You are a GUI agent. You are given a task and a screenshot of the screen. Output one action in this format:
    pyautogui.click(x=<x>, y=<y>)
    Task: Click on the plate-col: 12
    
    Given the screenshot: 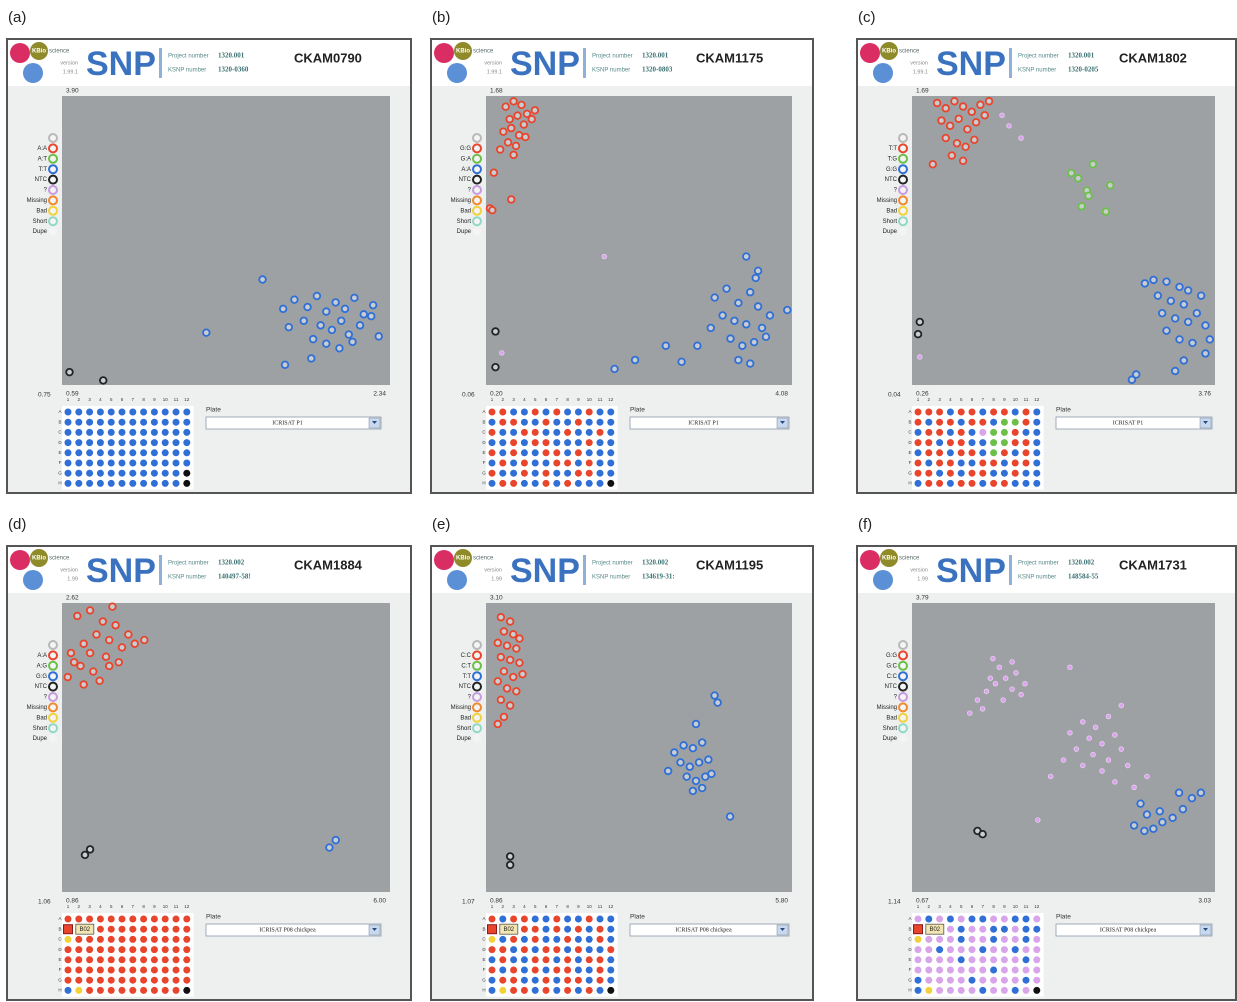 What is the action you would take?
    pyautogui.click(x=187, y=399)
    